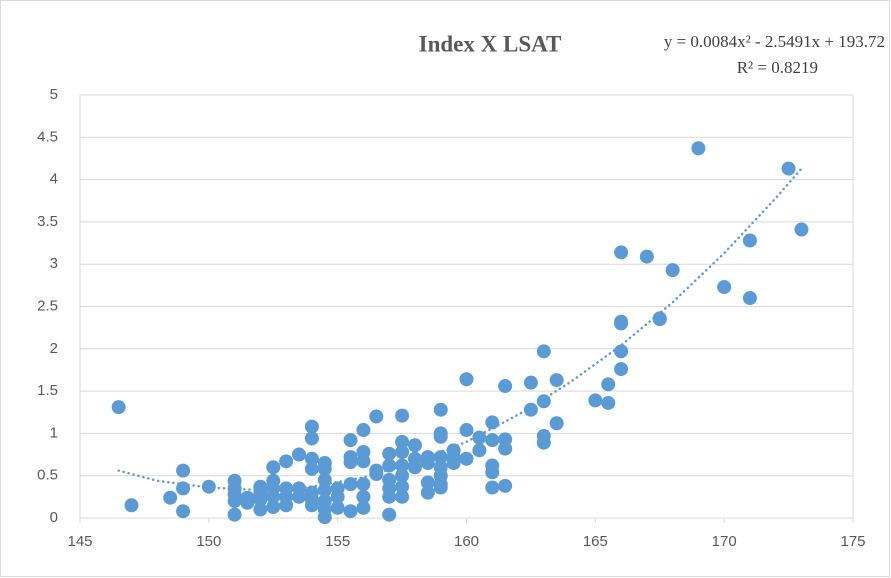  What do you see at coordinates (54, 348) in the screenshot?
I see `y-tick-label: 2` at bounding box center [54, 348].